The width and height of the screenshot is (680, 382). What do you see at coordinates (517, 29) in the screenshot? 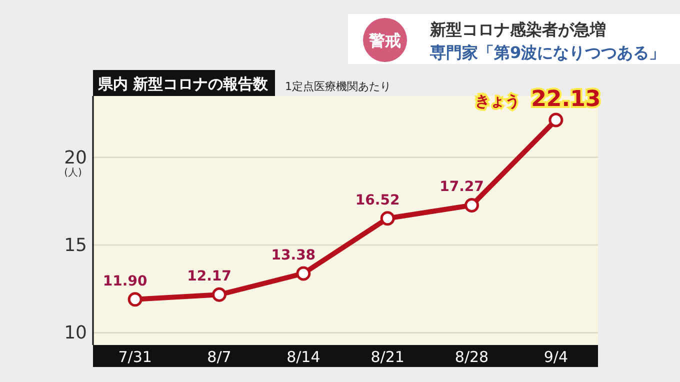
I see `text: 新型コロナ感染者が急増` at bounding box center [517, 29].